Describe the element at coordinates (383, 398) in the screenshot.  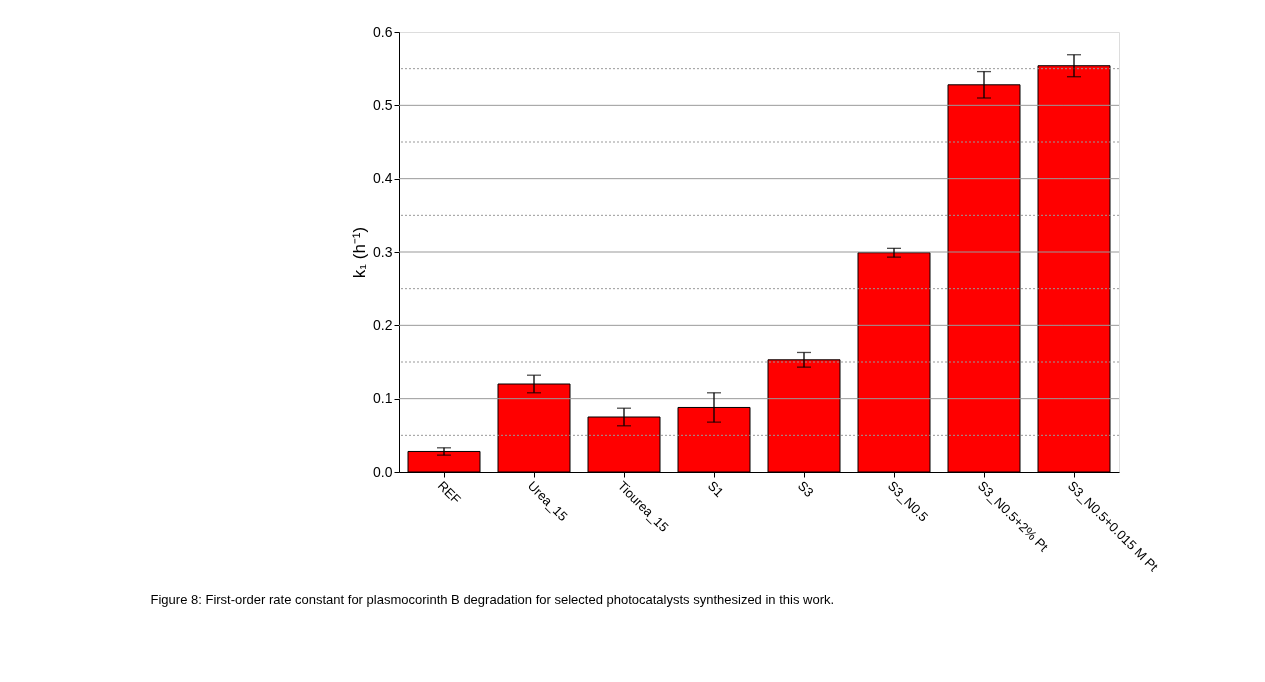
I see `y-tick-label: 0.1` at that location.